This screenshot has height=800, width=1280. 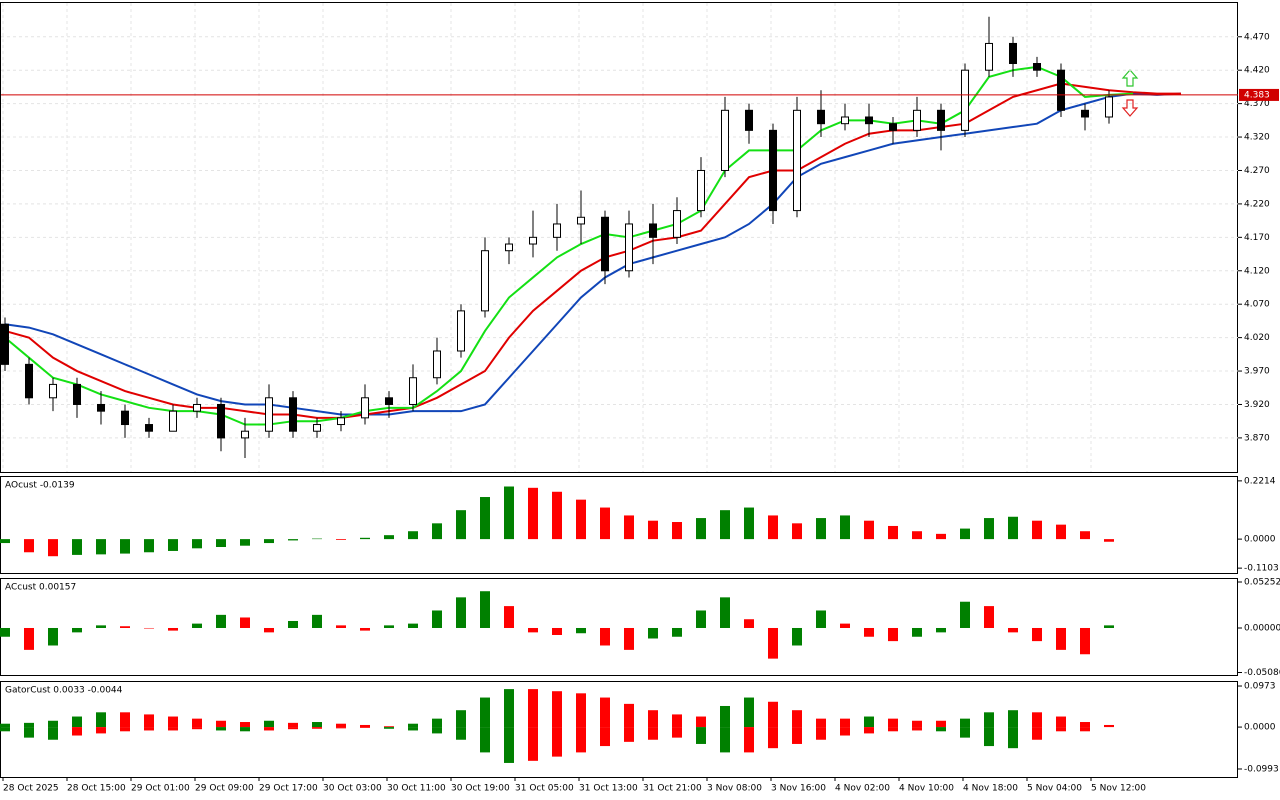 What do you see at coordinates (544, 789) in the screenshot?
I see `x-tick-label: 31 Oct 05:00` at bounding box center [544, 789].